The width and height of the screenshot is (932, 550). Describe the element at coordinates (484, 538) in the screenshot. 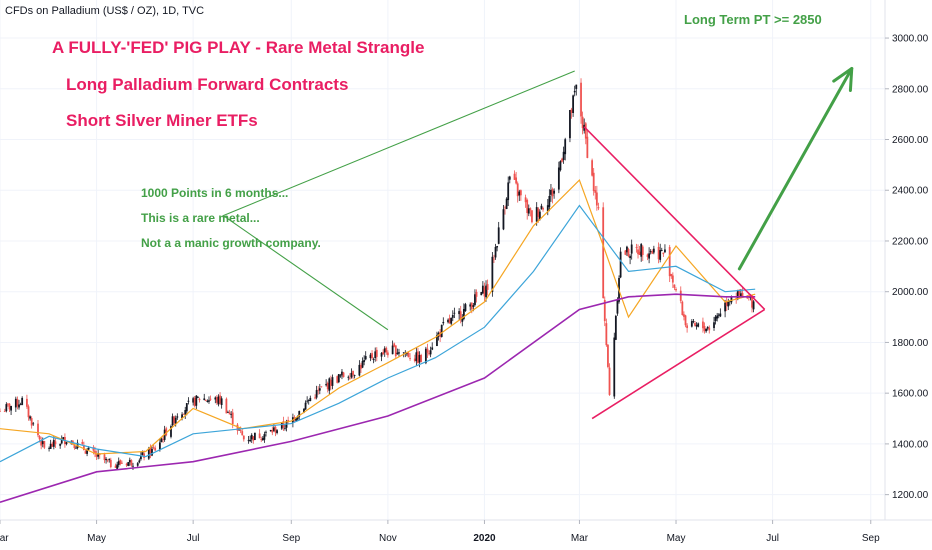

I see `x-tick-label: 2020` at that location.